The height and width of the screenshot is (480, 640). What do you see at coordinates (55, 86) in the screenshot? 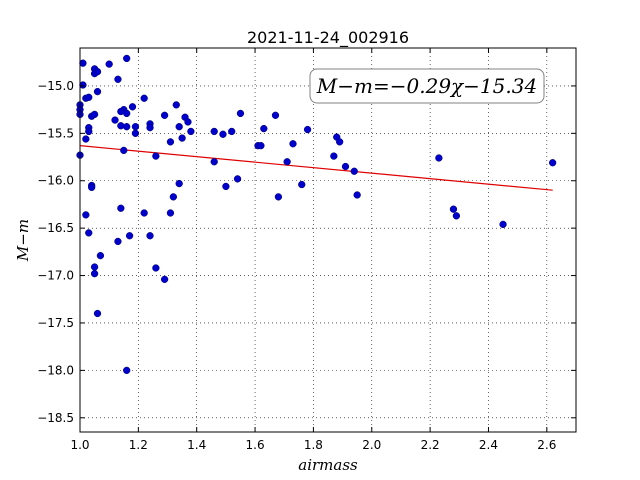
I see `y-tick-label: −15.0` at bounding box center [55, 86].